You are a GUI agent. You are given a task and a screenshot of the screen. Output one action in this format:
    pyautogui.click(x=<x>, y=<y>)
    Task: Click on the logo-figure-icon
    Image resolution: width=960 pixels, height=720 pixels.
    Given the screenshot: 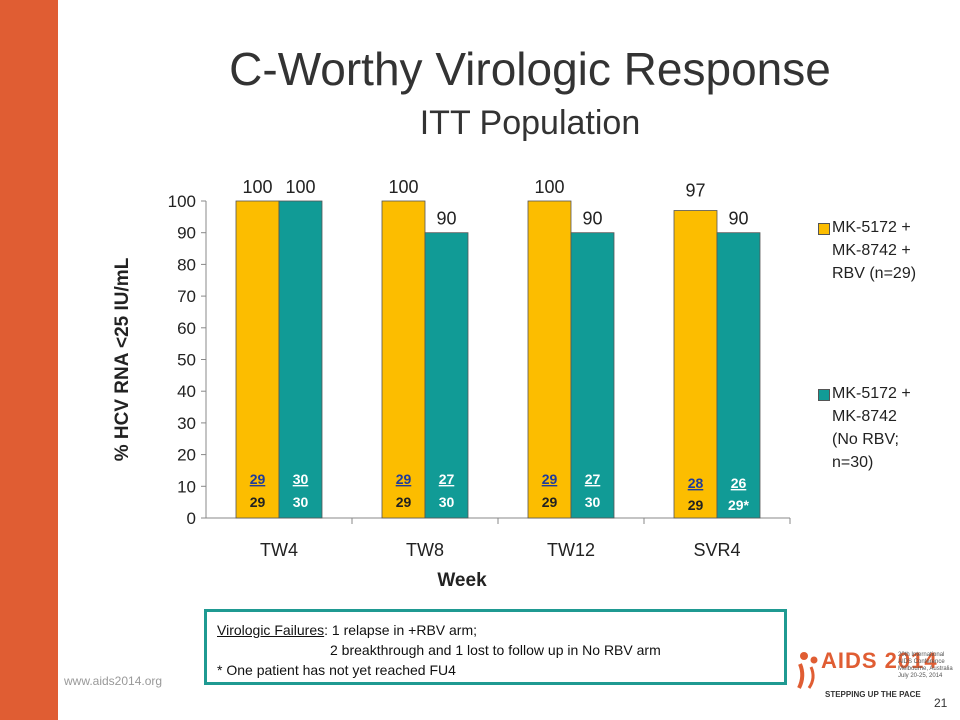 What is the action you would take?
    pyautogui.click(x=807, y=670)
    